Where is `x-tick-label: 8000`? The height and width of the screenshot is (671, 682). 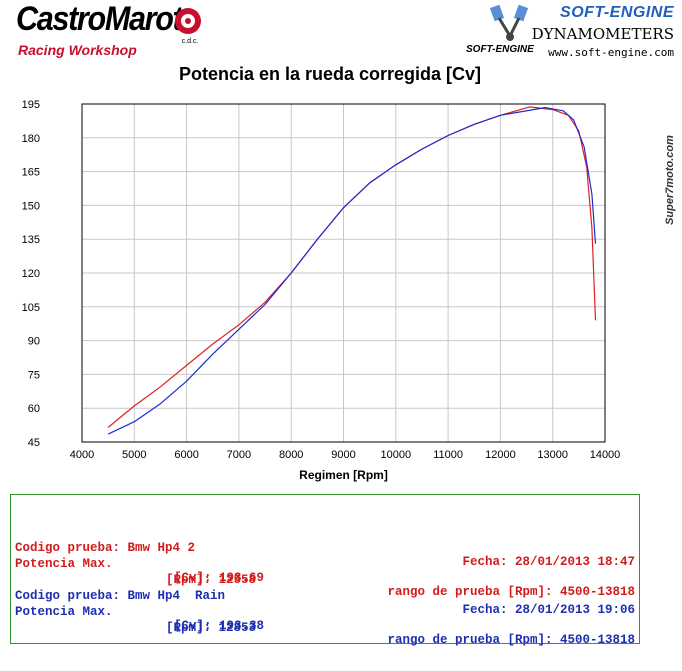 x-tick-label: 8000 is located at coordinates (291, 455).